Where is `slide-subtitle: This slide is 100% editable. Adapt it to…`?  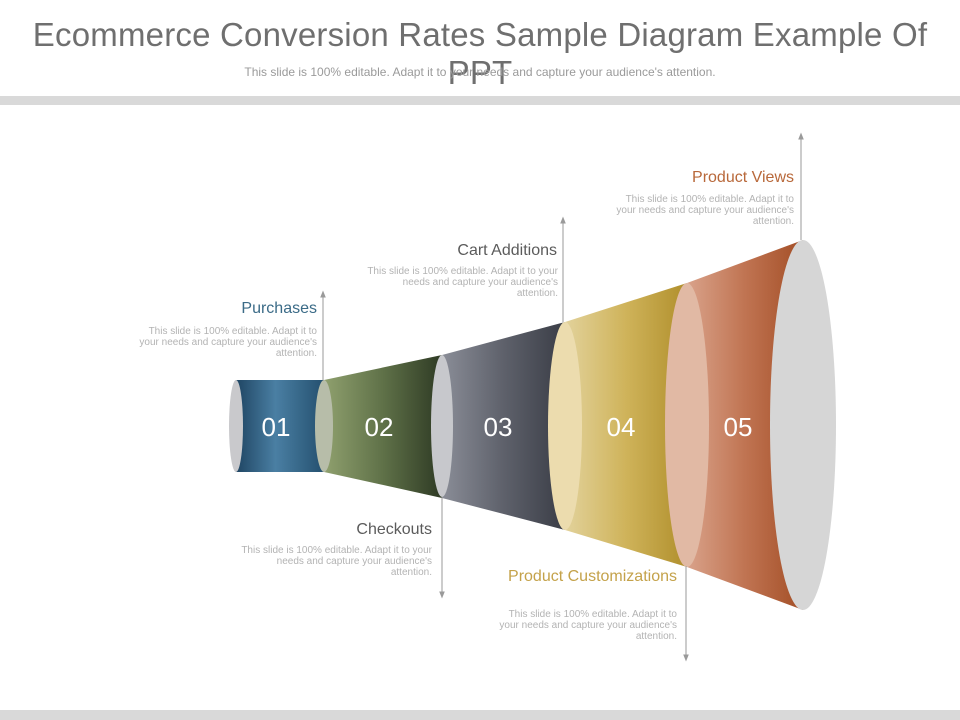 slide-subtitle: This slide is 100% editable. Adapt it to… is located at coordinates (480, 72).